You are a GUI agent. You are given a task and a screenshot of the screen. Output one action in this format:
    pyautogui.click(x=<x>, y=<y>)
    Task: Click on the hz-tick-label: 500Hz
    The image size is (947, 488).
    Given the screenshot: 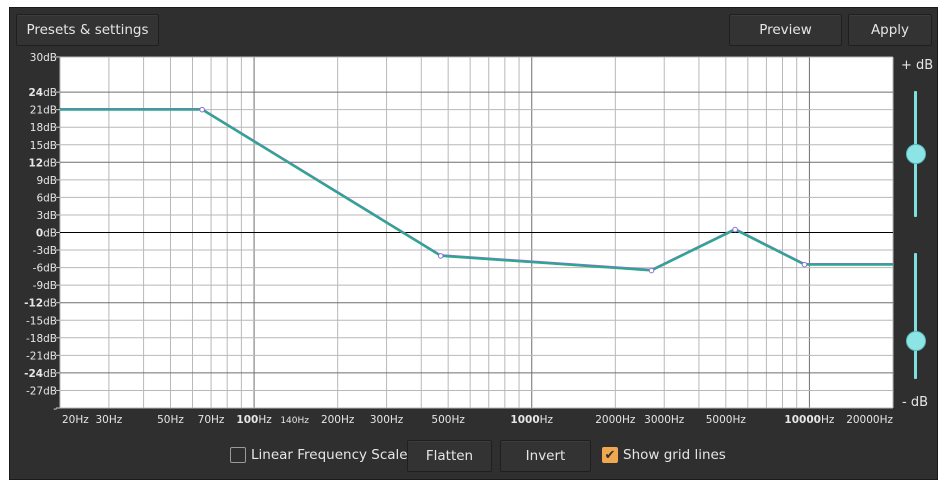 What is the action you would take?
    pyautogui.click(x=448, y=420)
    